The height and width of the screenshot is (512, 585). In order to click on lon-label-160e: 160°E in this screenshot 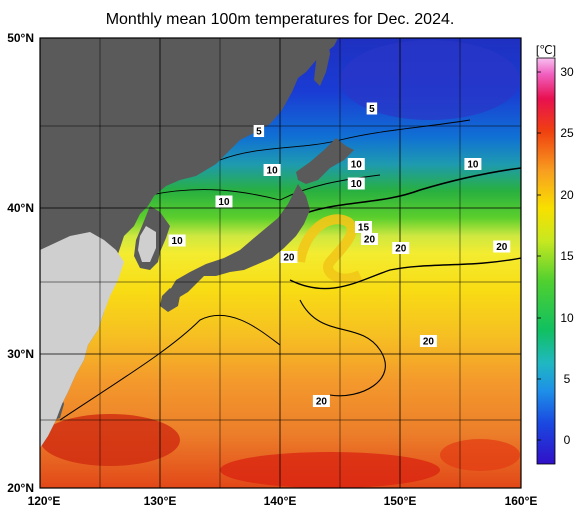, I will do `click(521, 501)`.